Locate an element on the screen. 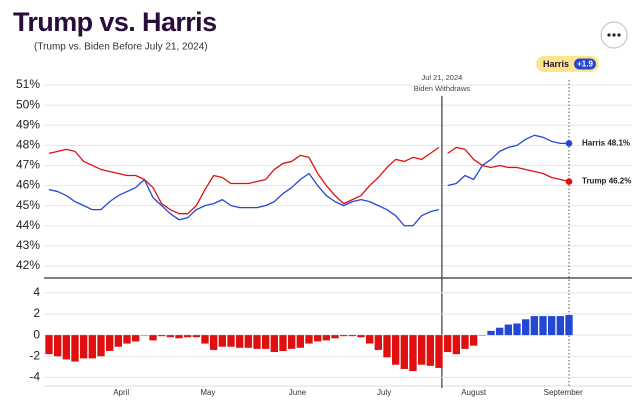 The width and height of the screenshot is (640, 404). y-tick-label: 42% is located at coordinates (28, 265).